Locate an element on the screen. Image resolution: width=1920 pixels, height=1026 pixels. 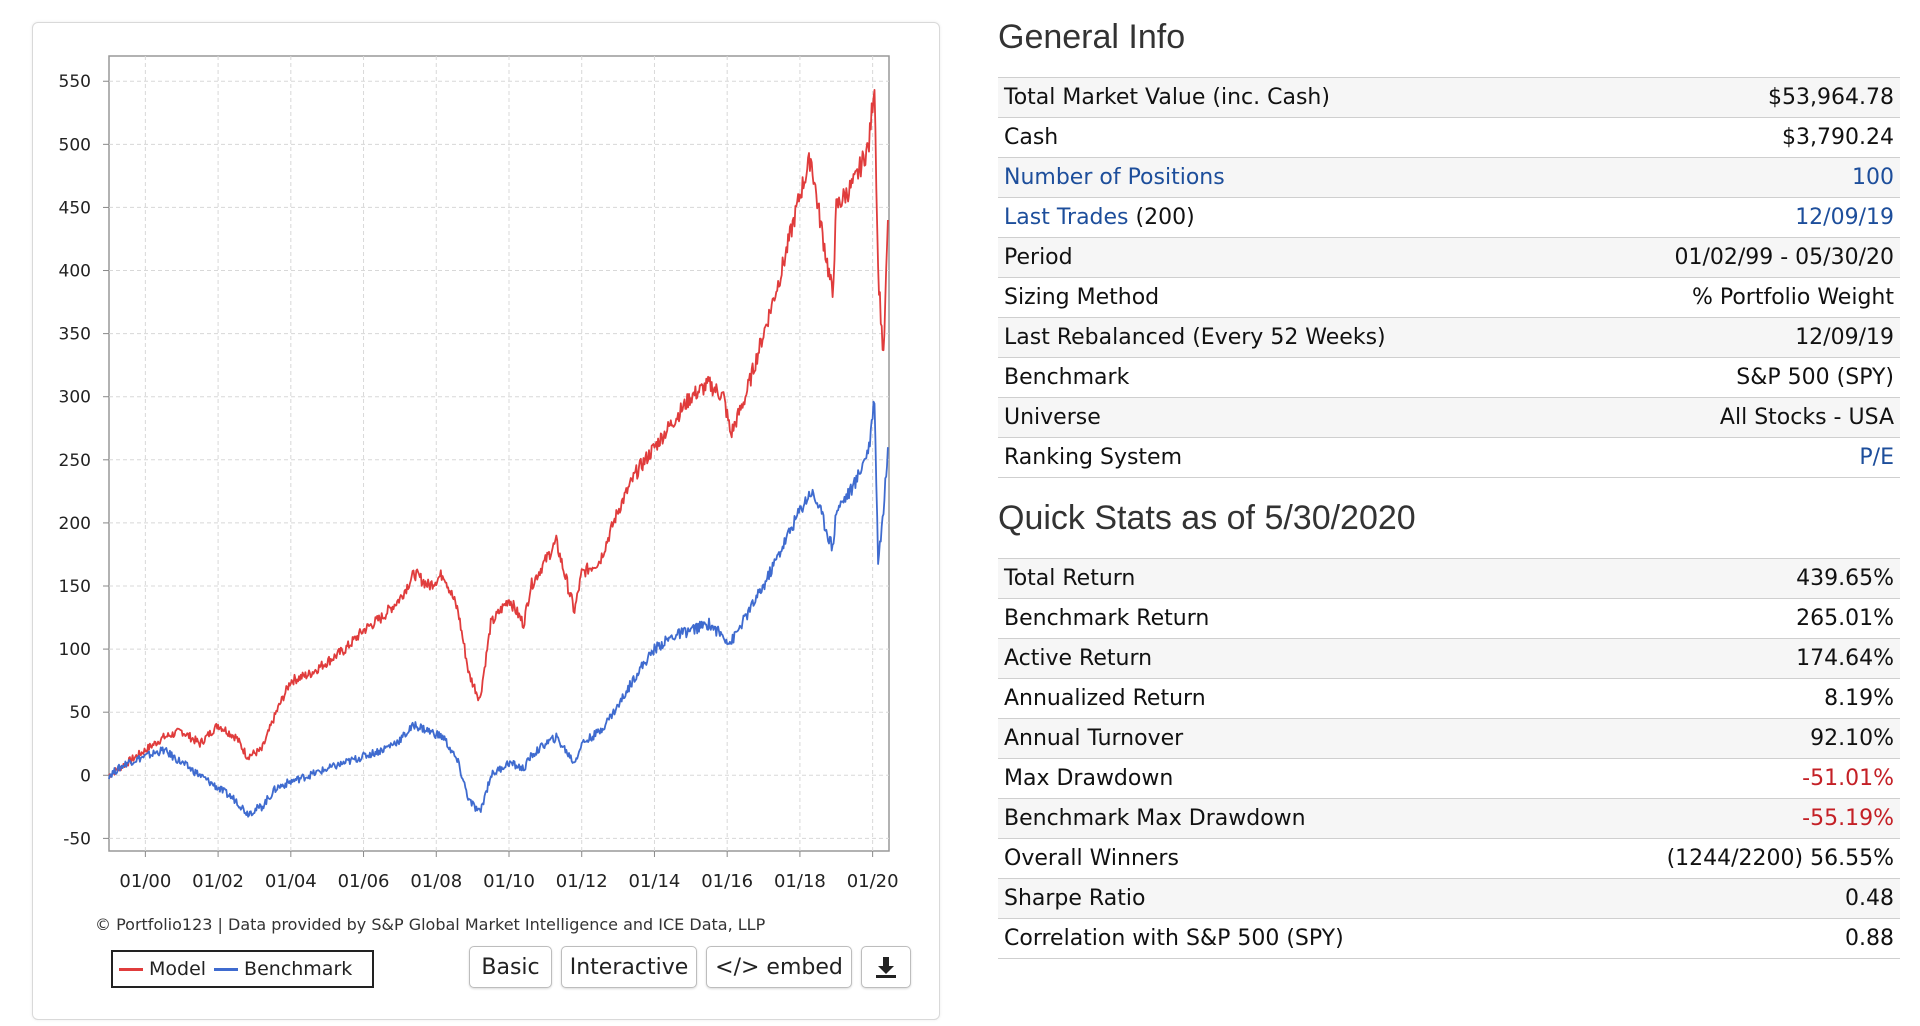
stat-label: Sizing Method is located at coordinates (1082, 297).